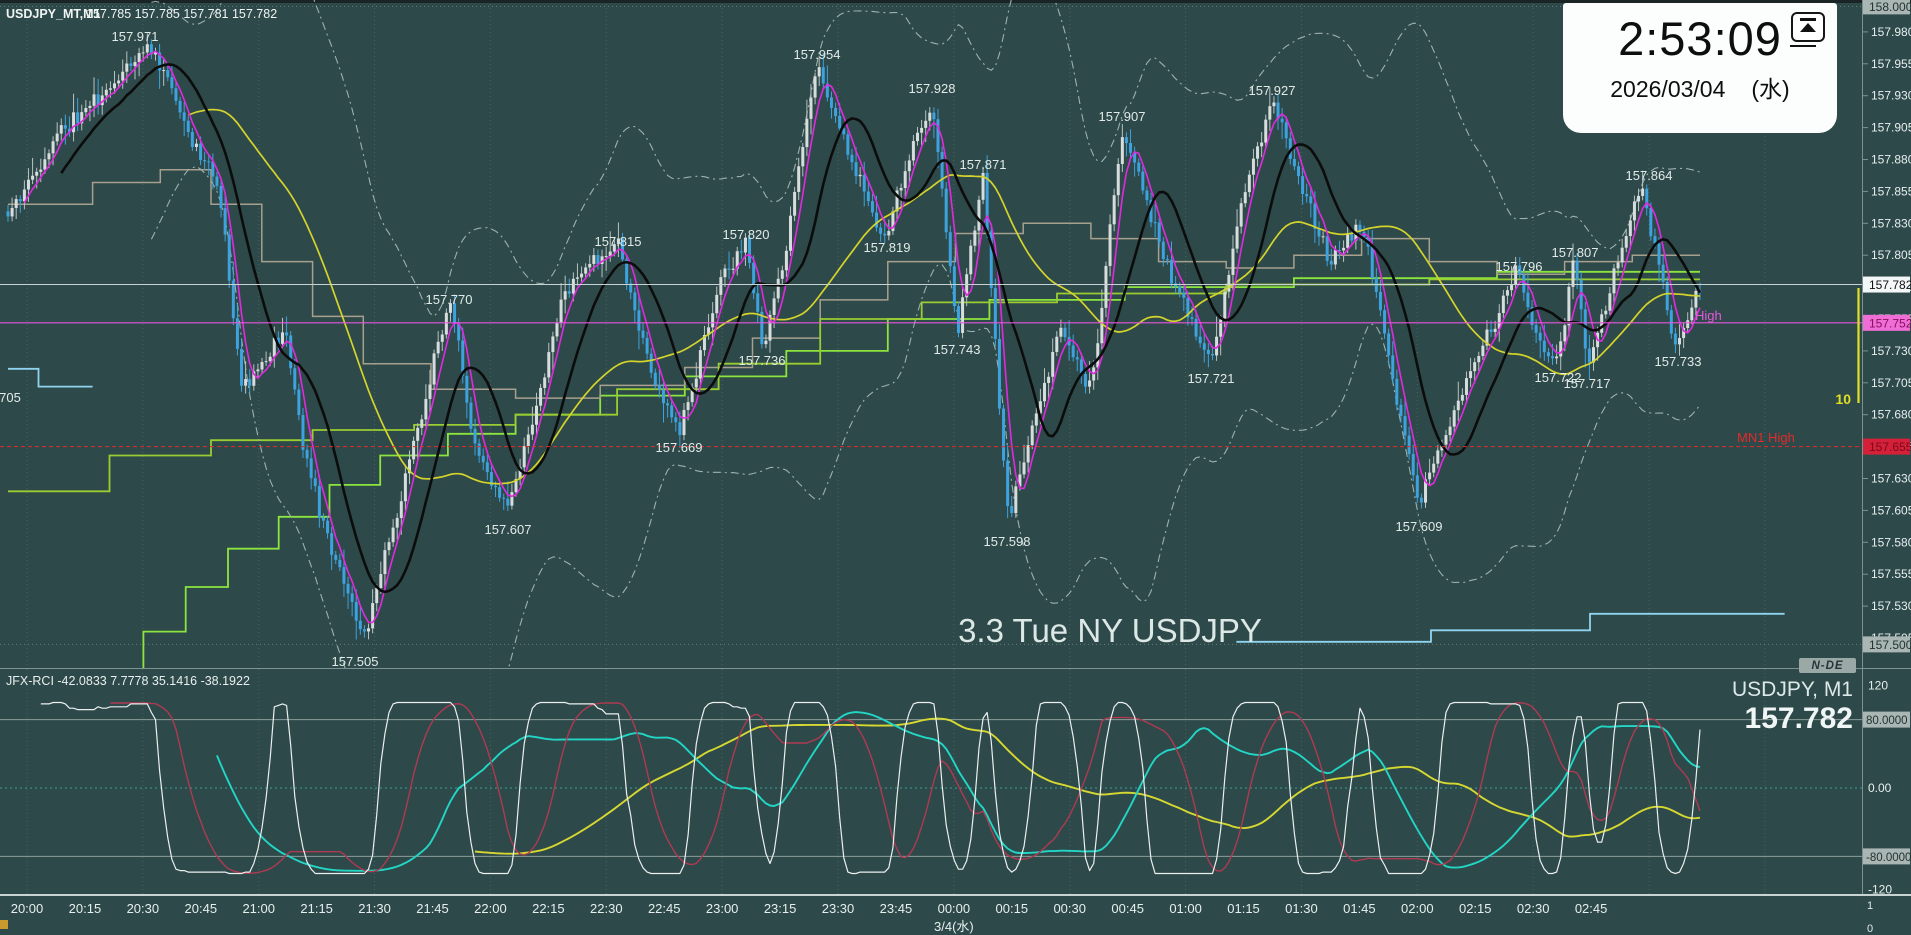 The height and width of the screenshot is (935, 1911). Describe the element at coordinates (355, 661) in the screenshot. I see `price-annotation: 157.505` at that location.